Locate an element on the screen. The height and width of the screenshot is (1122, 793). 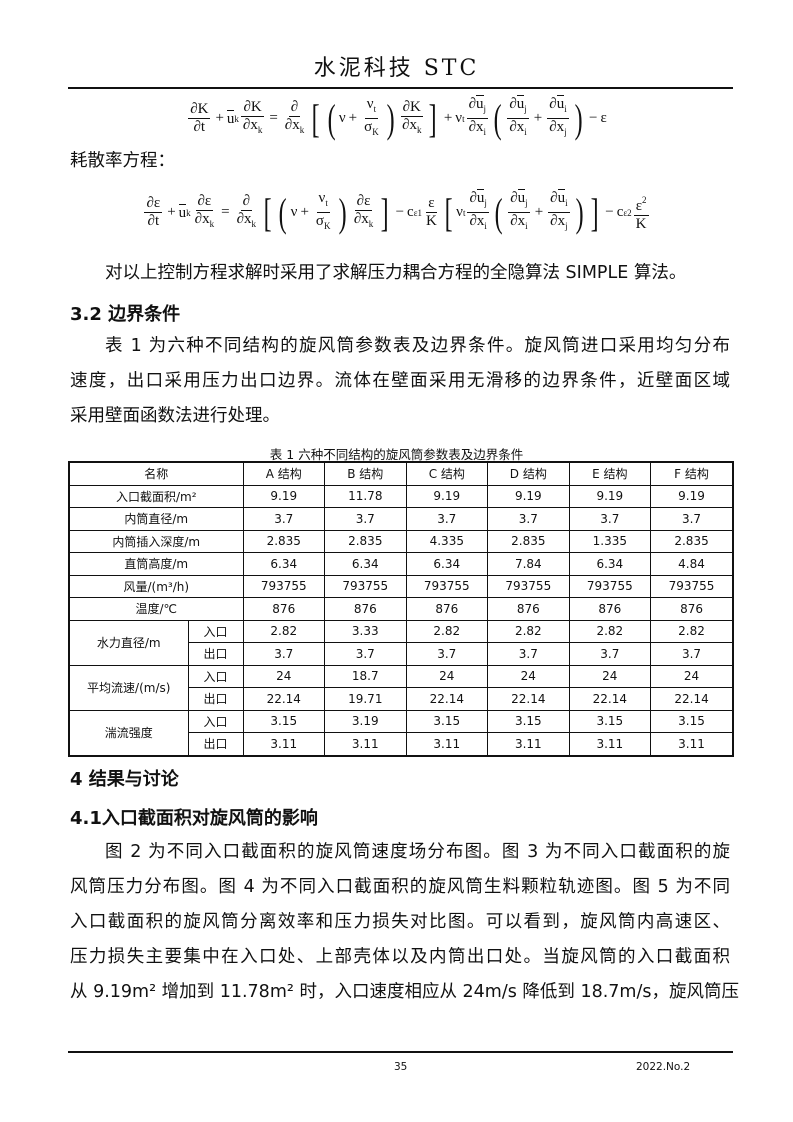
math-fraction: ∂ε ∂t is located at coordinates (153, 212).